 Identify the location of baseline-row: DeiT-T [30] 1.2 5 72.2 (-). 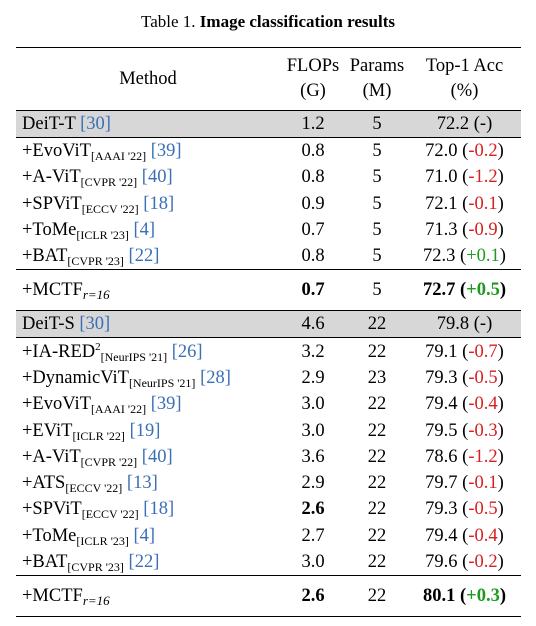
(268, 124).